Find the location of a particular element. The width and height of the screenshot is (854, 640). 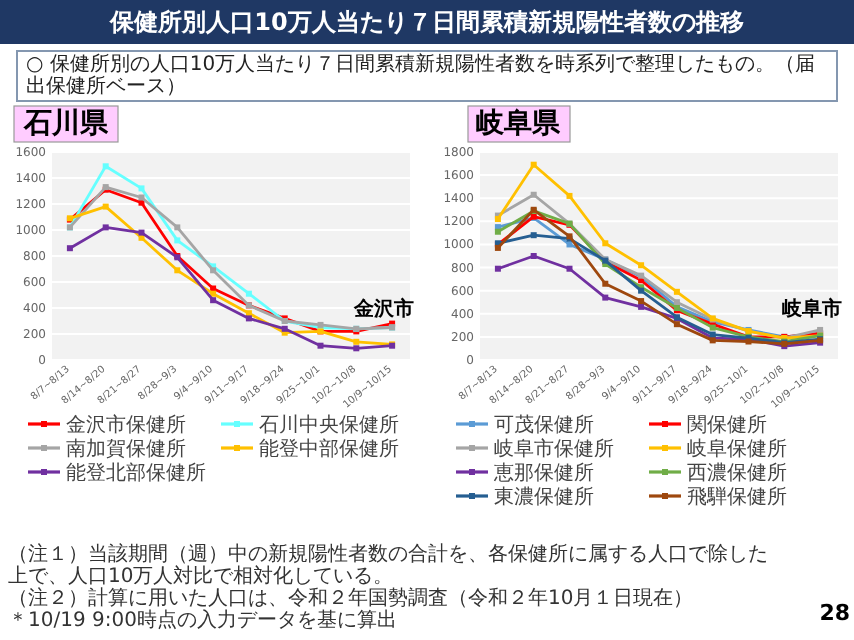

legend-label: 能登中部保健所 is located at coordinates (329, 449).